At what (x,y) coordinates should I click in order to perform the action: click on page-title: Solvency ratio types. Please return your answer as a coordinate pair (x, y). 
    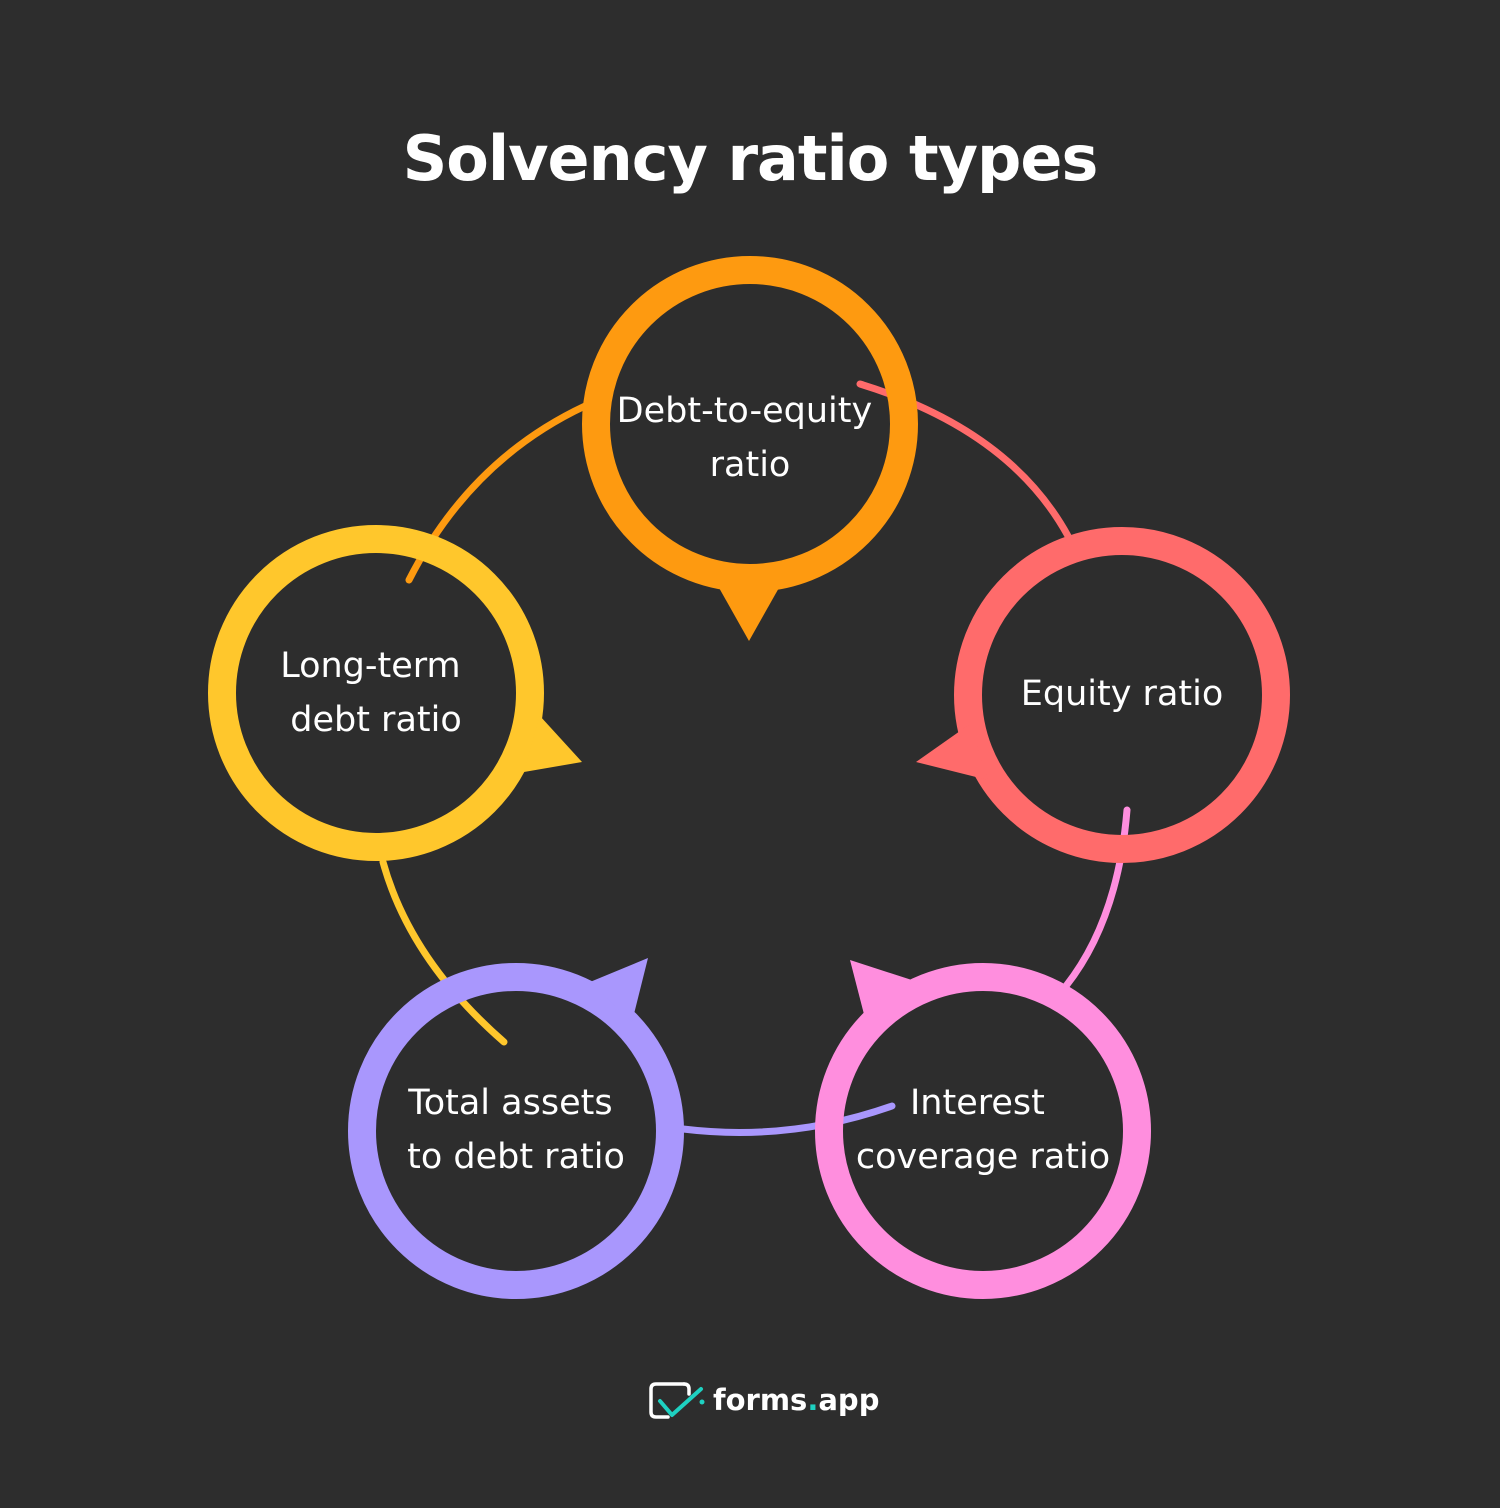
    Looking at the image, I should click on (750, 158).